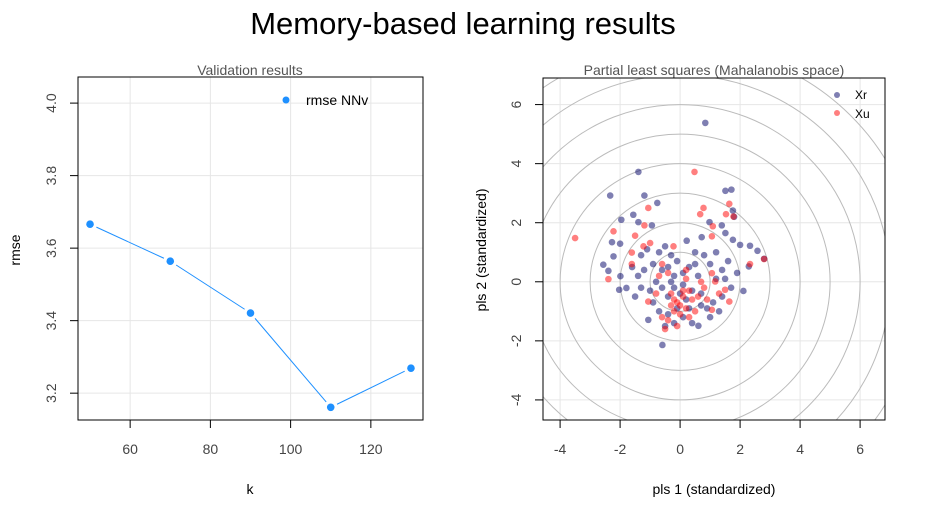  I want to click on x-tick-label: 80, so click(211, 449).